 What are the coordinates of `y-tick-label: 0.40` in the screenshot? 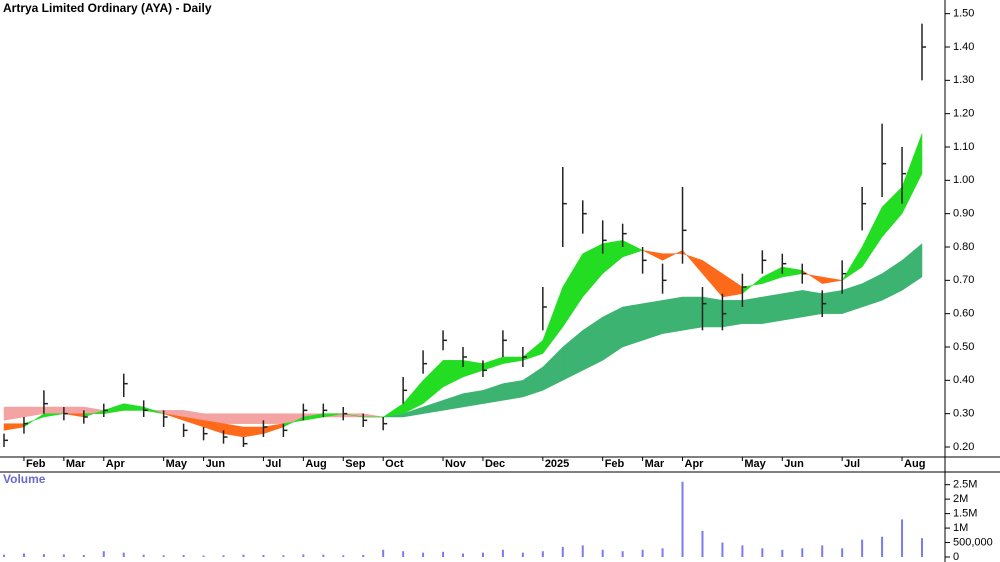 It's located at (963, 380).